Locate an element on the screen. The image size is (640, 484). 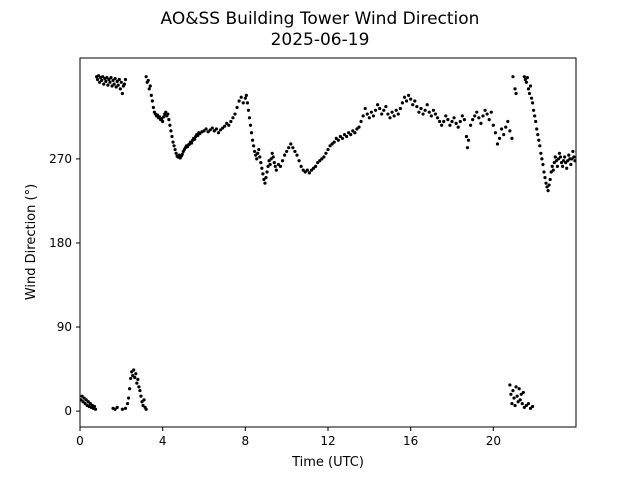
x-tick-label: 20 is located at coordinates (493, 441).